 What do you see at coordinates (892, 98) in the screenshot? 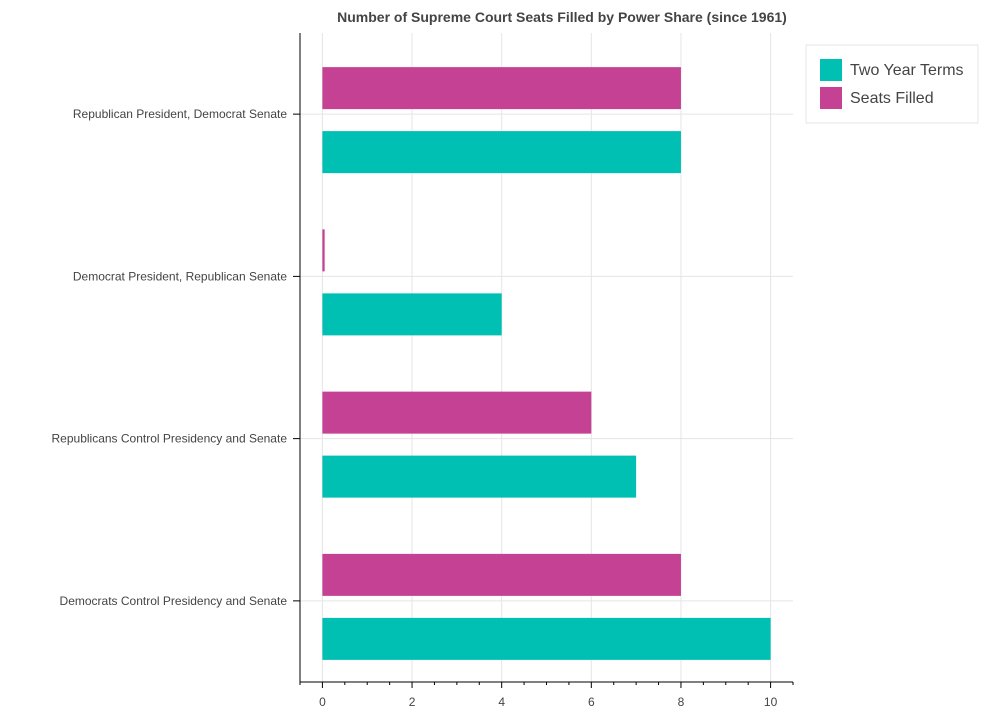
I see `legend-label-seats-filled: Seats Filled` at bounding box center [892, 98].